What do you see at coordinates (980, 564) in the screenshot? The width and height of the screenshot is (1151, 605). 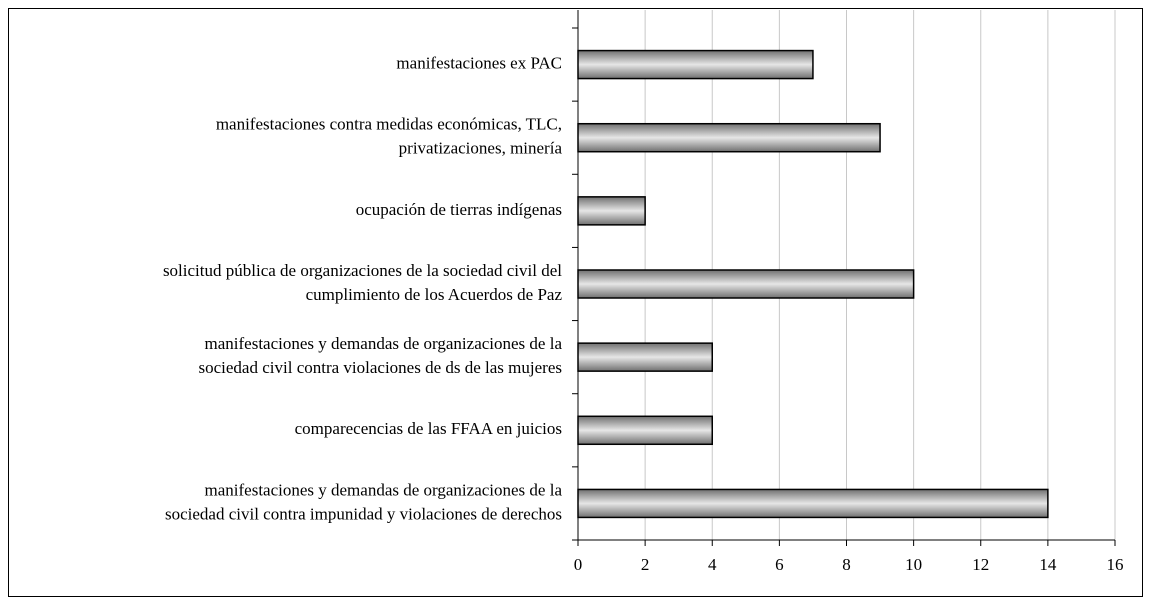 I see `x-tick-label: 12` at bounding box center [980, 564].